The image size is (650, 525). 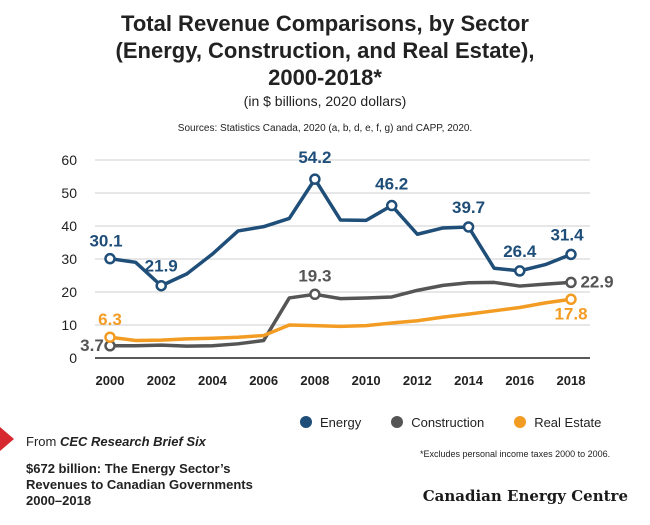 I want to click on x-tick-label-2006: 2006, so click(x=263, y=380).